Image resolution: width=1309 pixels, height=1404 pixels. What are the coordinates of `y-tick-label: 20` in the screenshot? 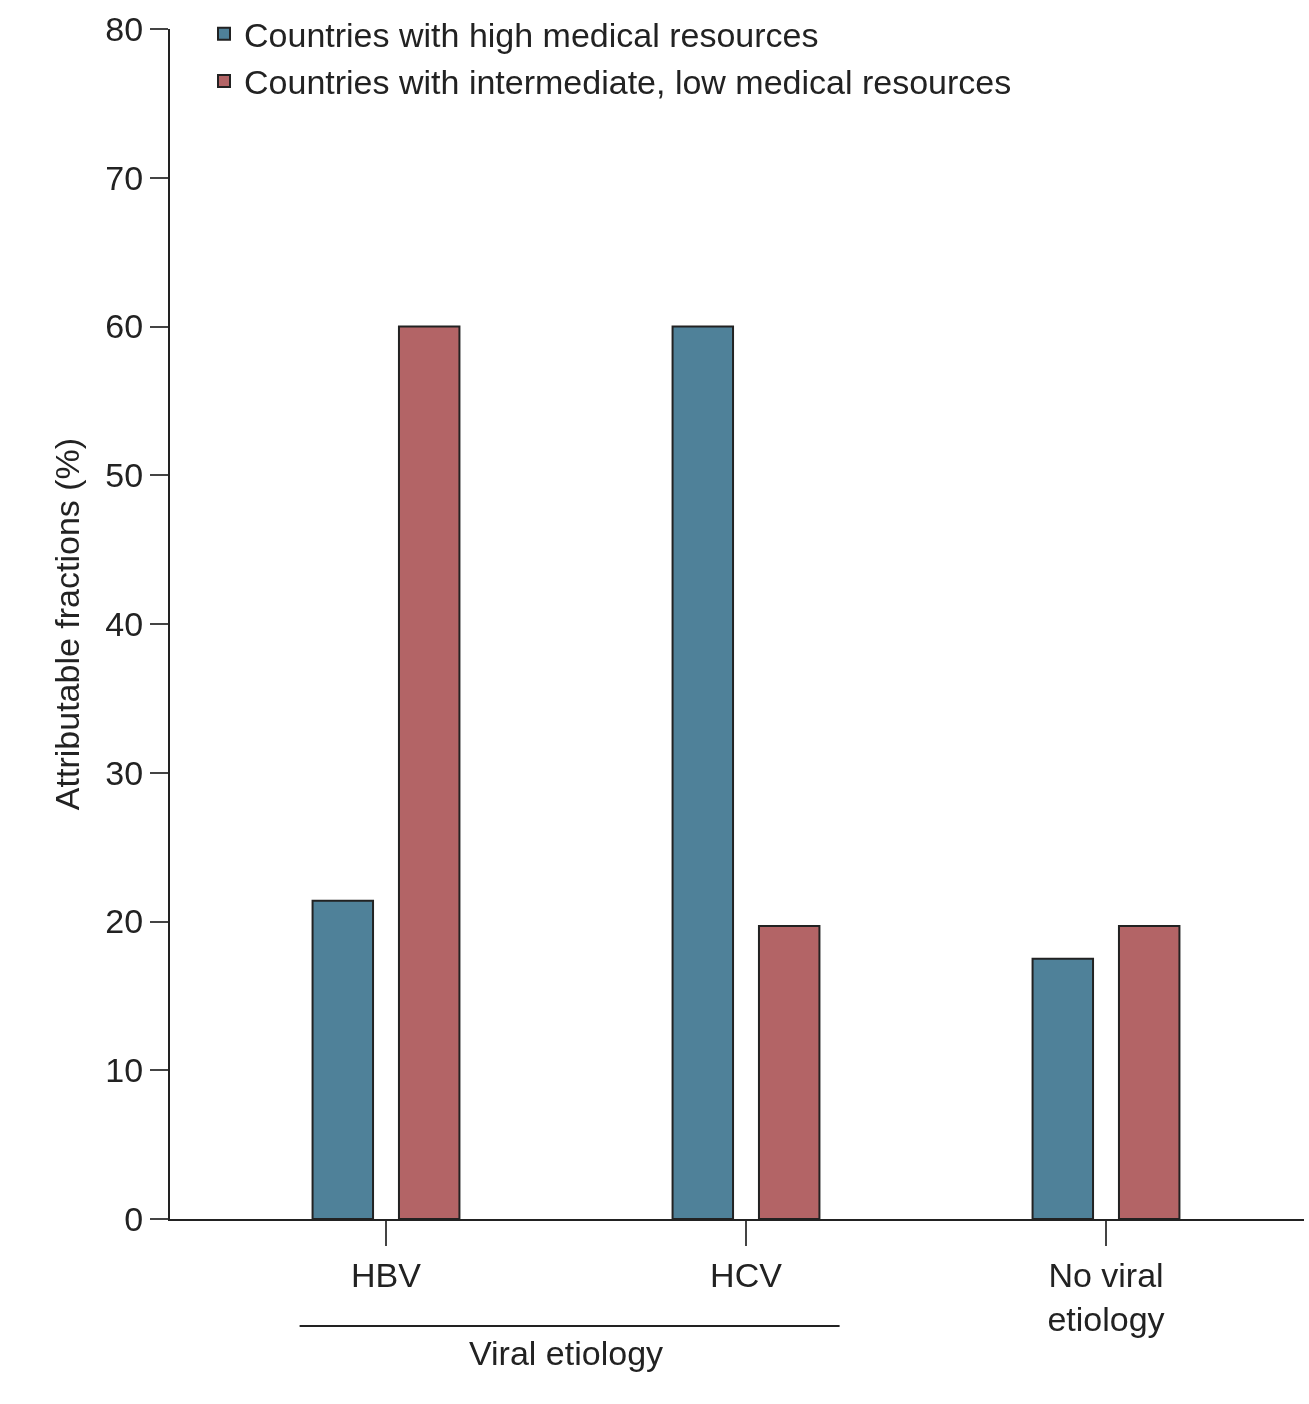 It's located at (124, 921).